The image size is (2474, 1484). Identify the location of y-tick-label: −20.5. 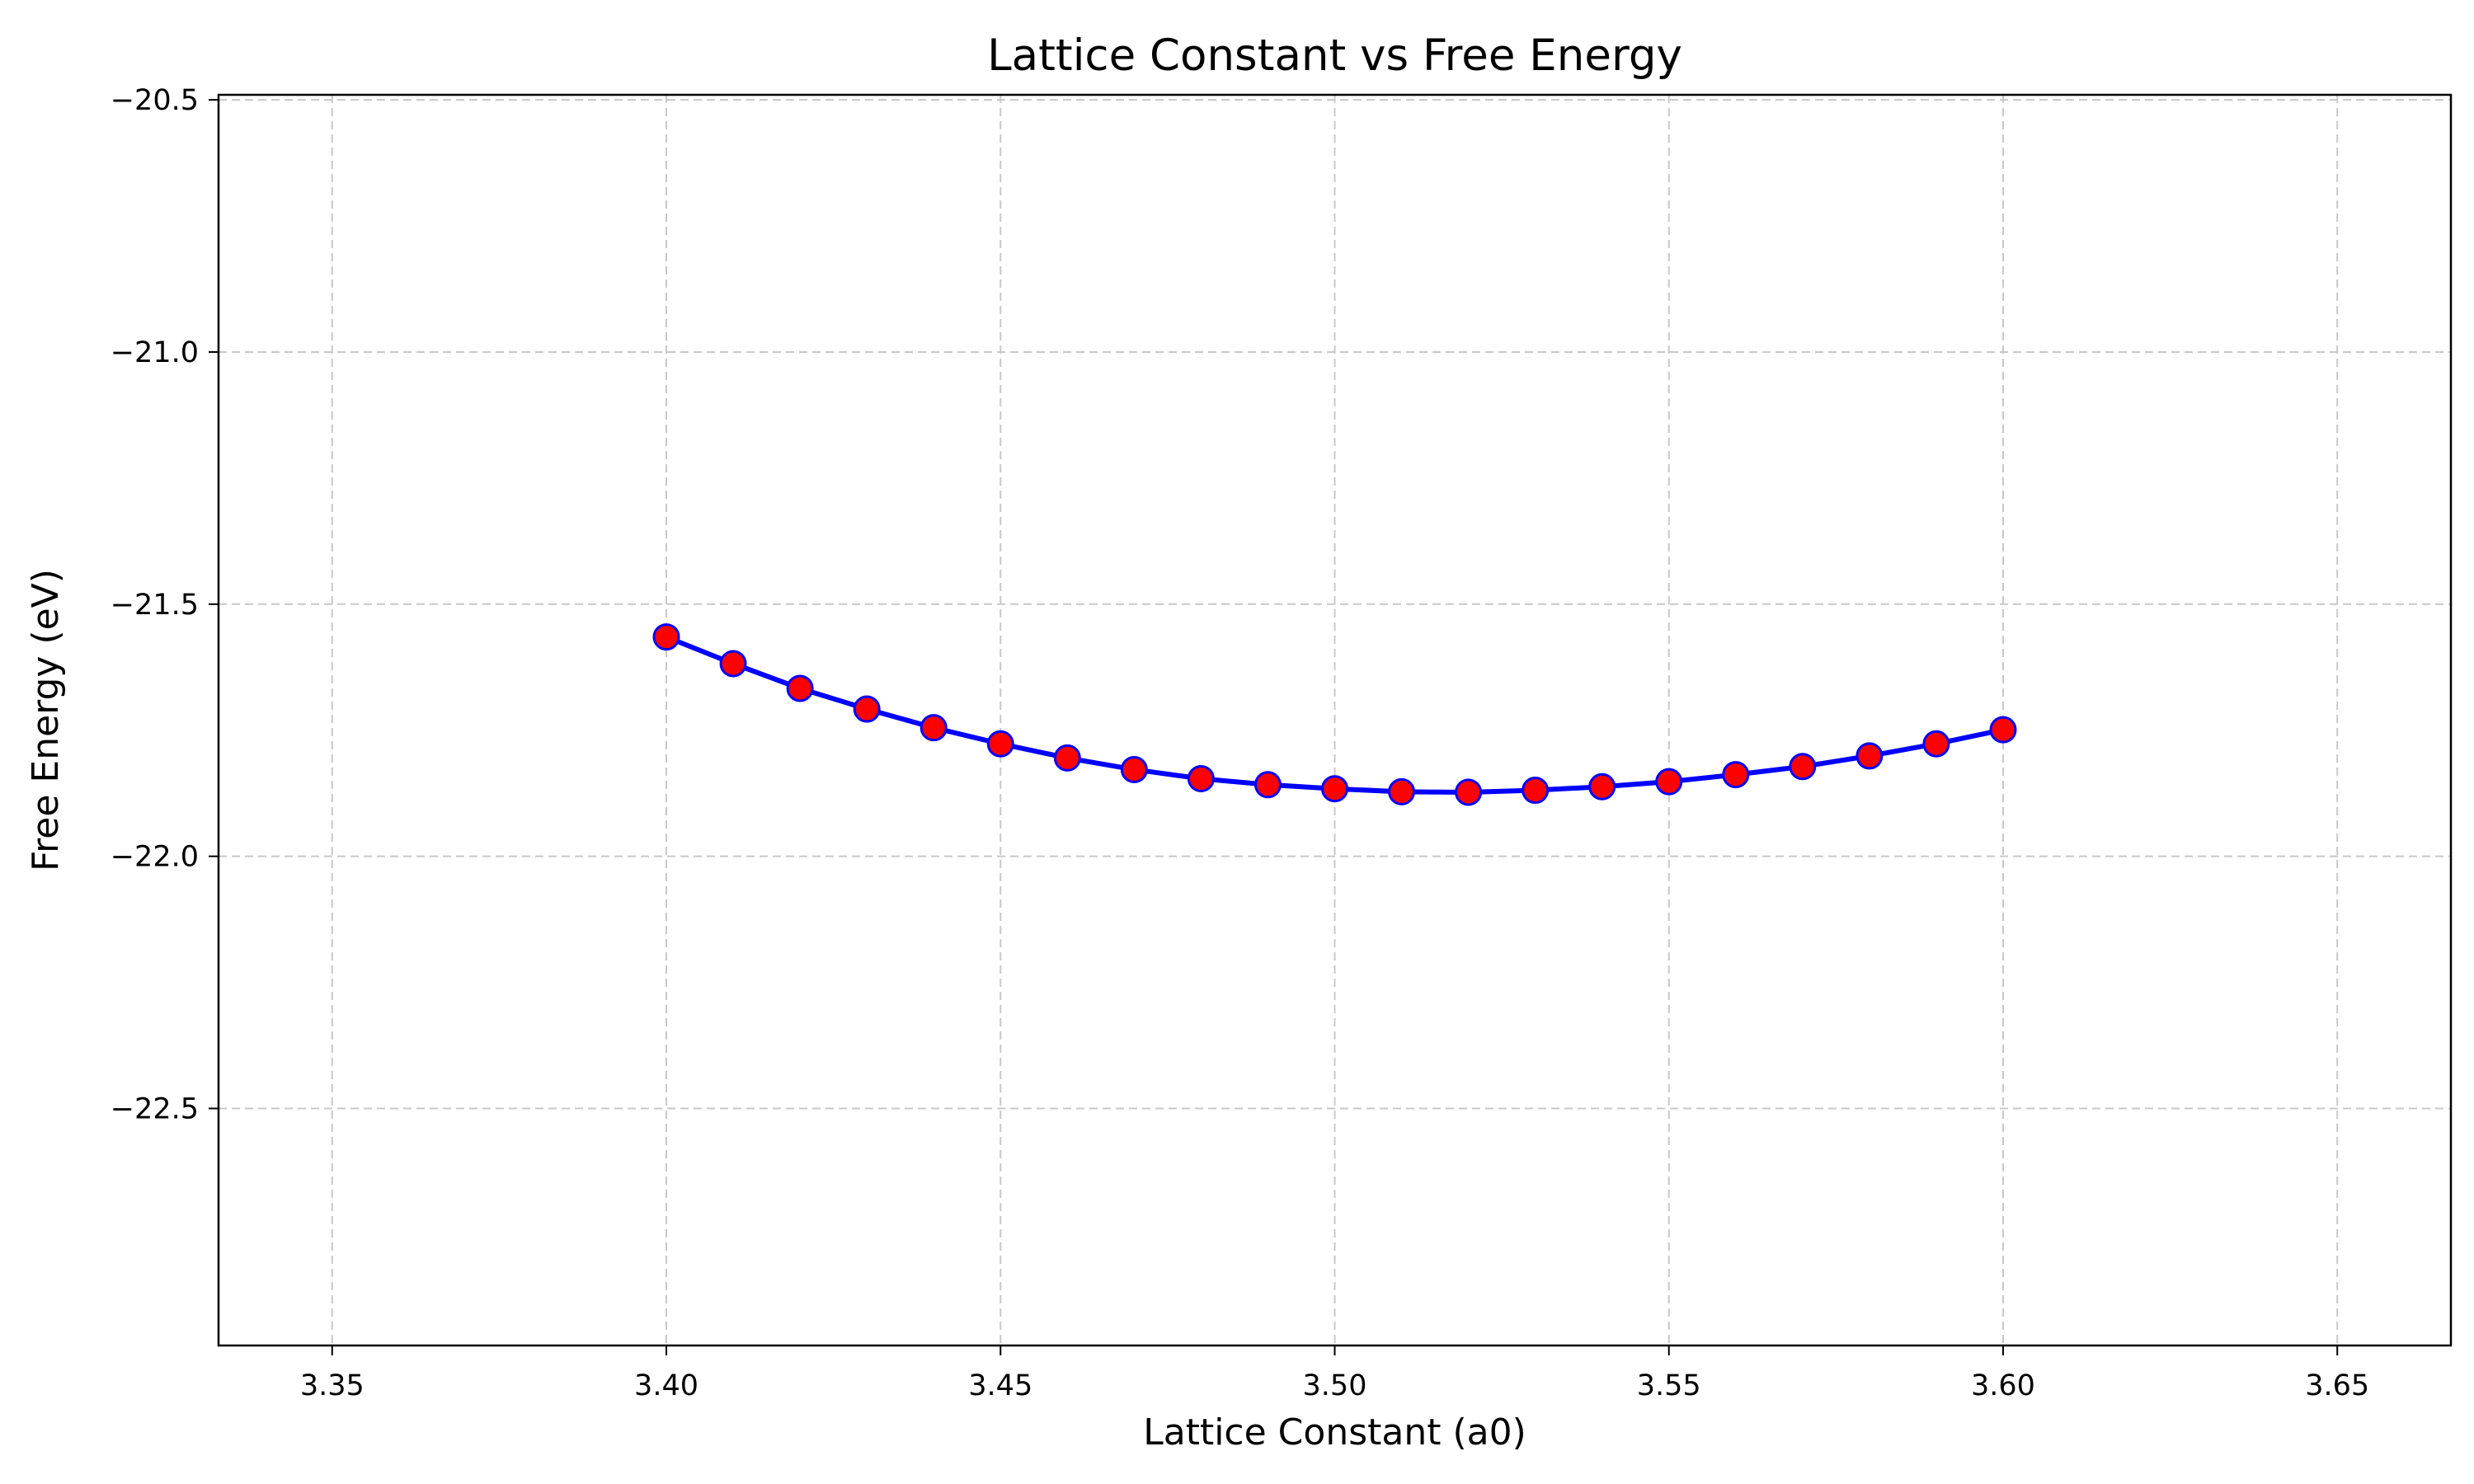
(155, 100).